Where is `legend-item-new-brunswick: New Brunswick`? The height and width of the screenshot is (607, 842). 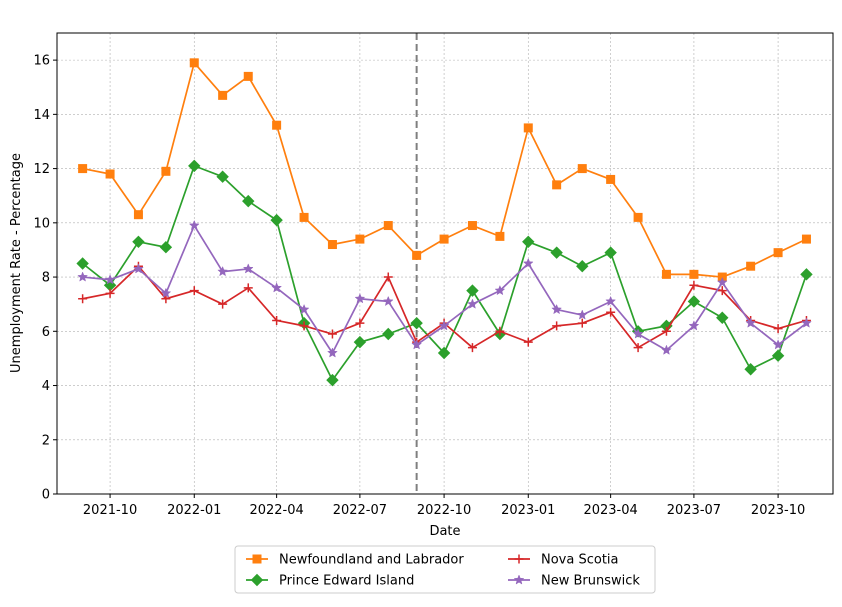 legend-item-new-brunswick: New Brunswick is located at coordinates (574, 581).